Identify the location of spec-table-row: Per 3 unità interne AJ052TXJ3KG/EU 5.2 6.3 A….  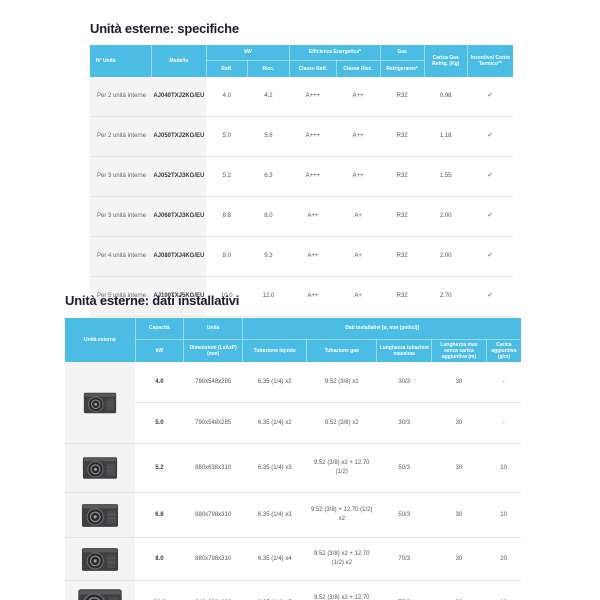
(301, 176).